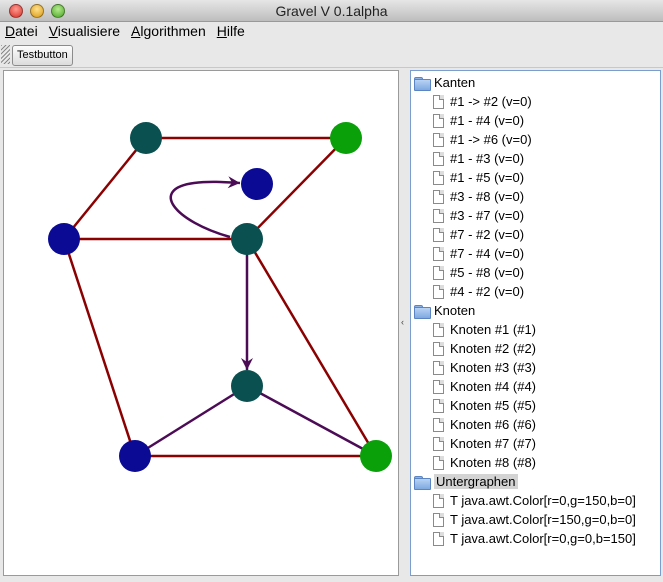  I want to click on tree-item-edge: #7 - #4 (v=0), so click(478, 253).